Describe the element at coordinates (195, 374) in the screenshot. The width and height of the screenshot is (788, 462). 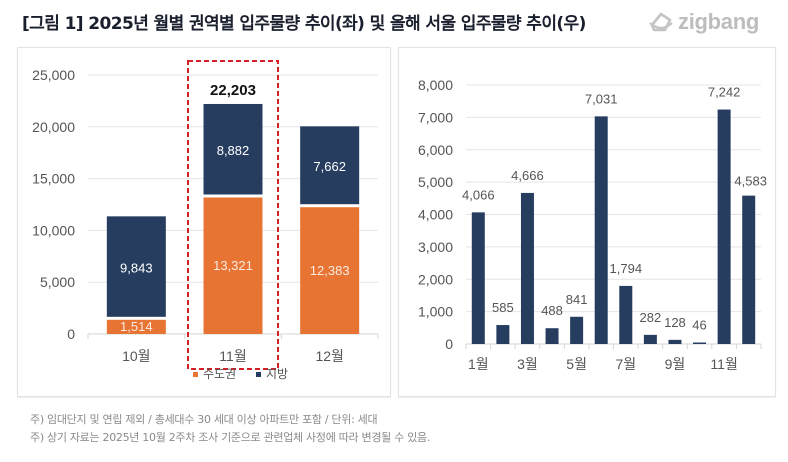
I see `legend-swatch-sudogwon` at that location.